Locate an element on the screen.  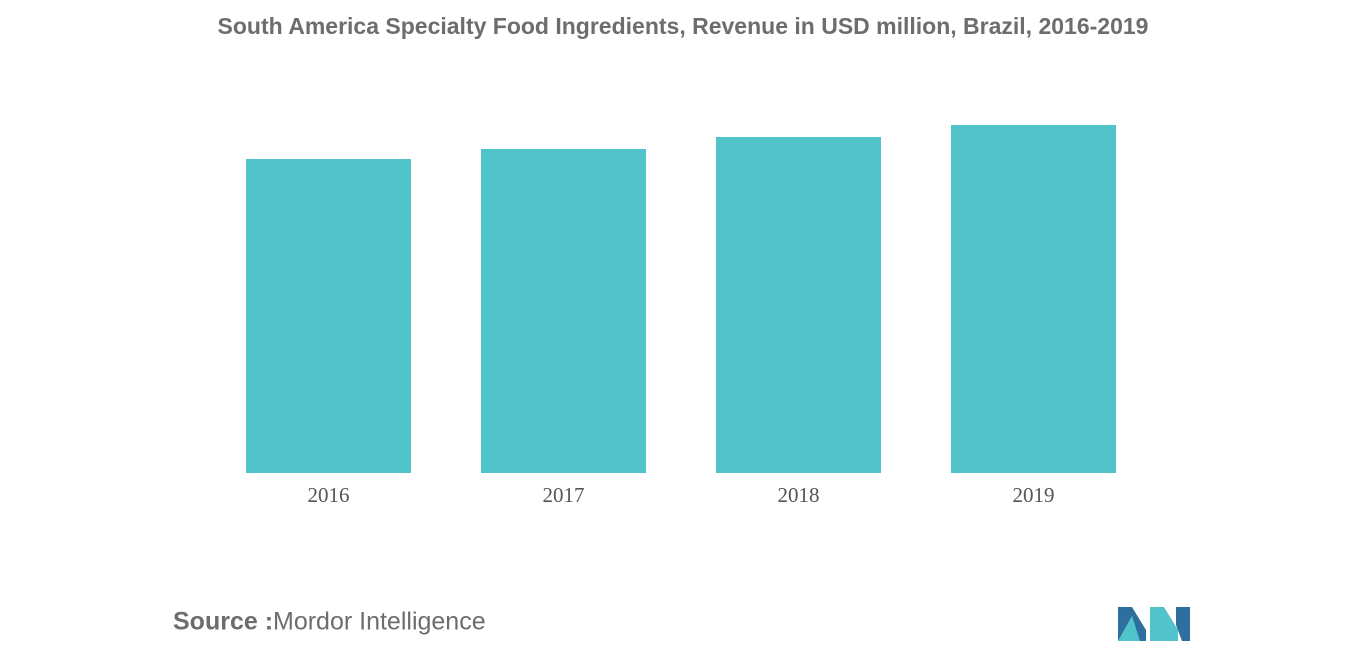
x-tick-label: 2019 is located at coordinates (1034, 495).